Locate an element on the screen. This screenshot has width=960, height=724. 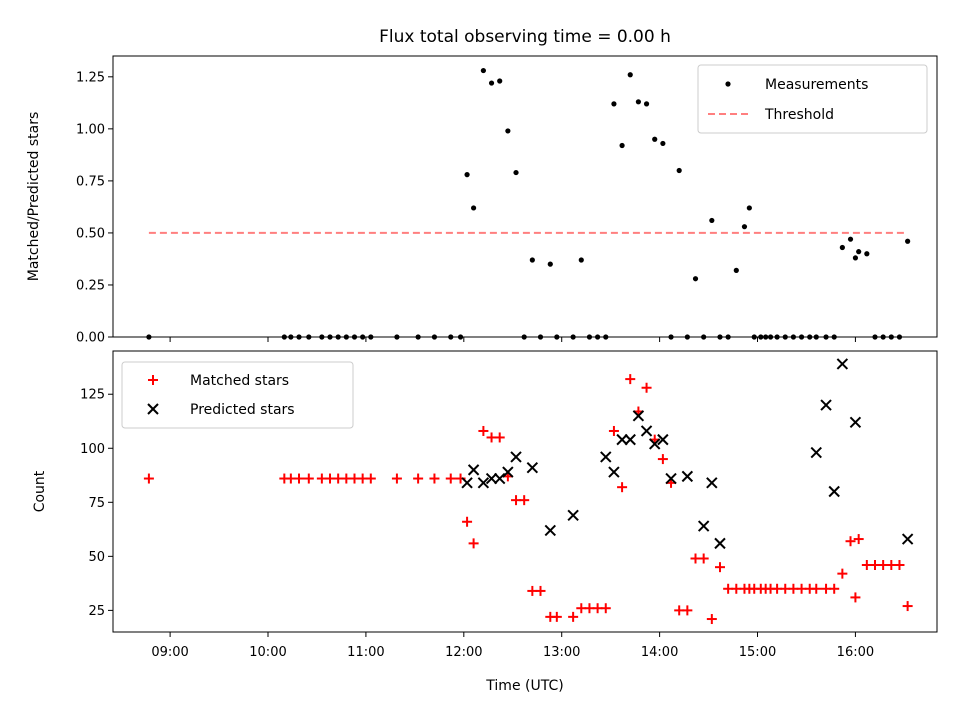
x-tick-label: 13:00 is located at coordinates (561, 652).